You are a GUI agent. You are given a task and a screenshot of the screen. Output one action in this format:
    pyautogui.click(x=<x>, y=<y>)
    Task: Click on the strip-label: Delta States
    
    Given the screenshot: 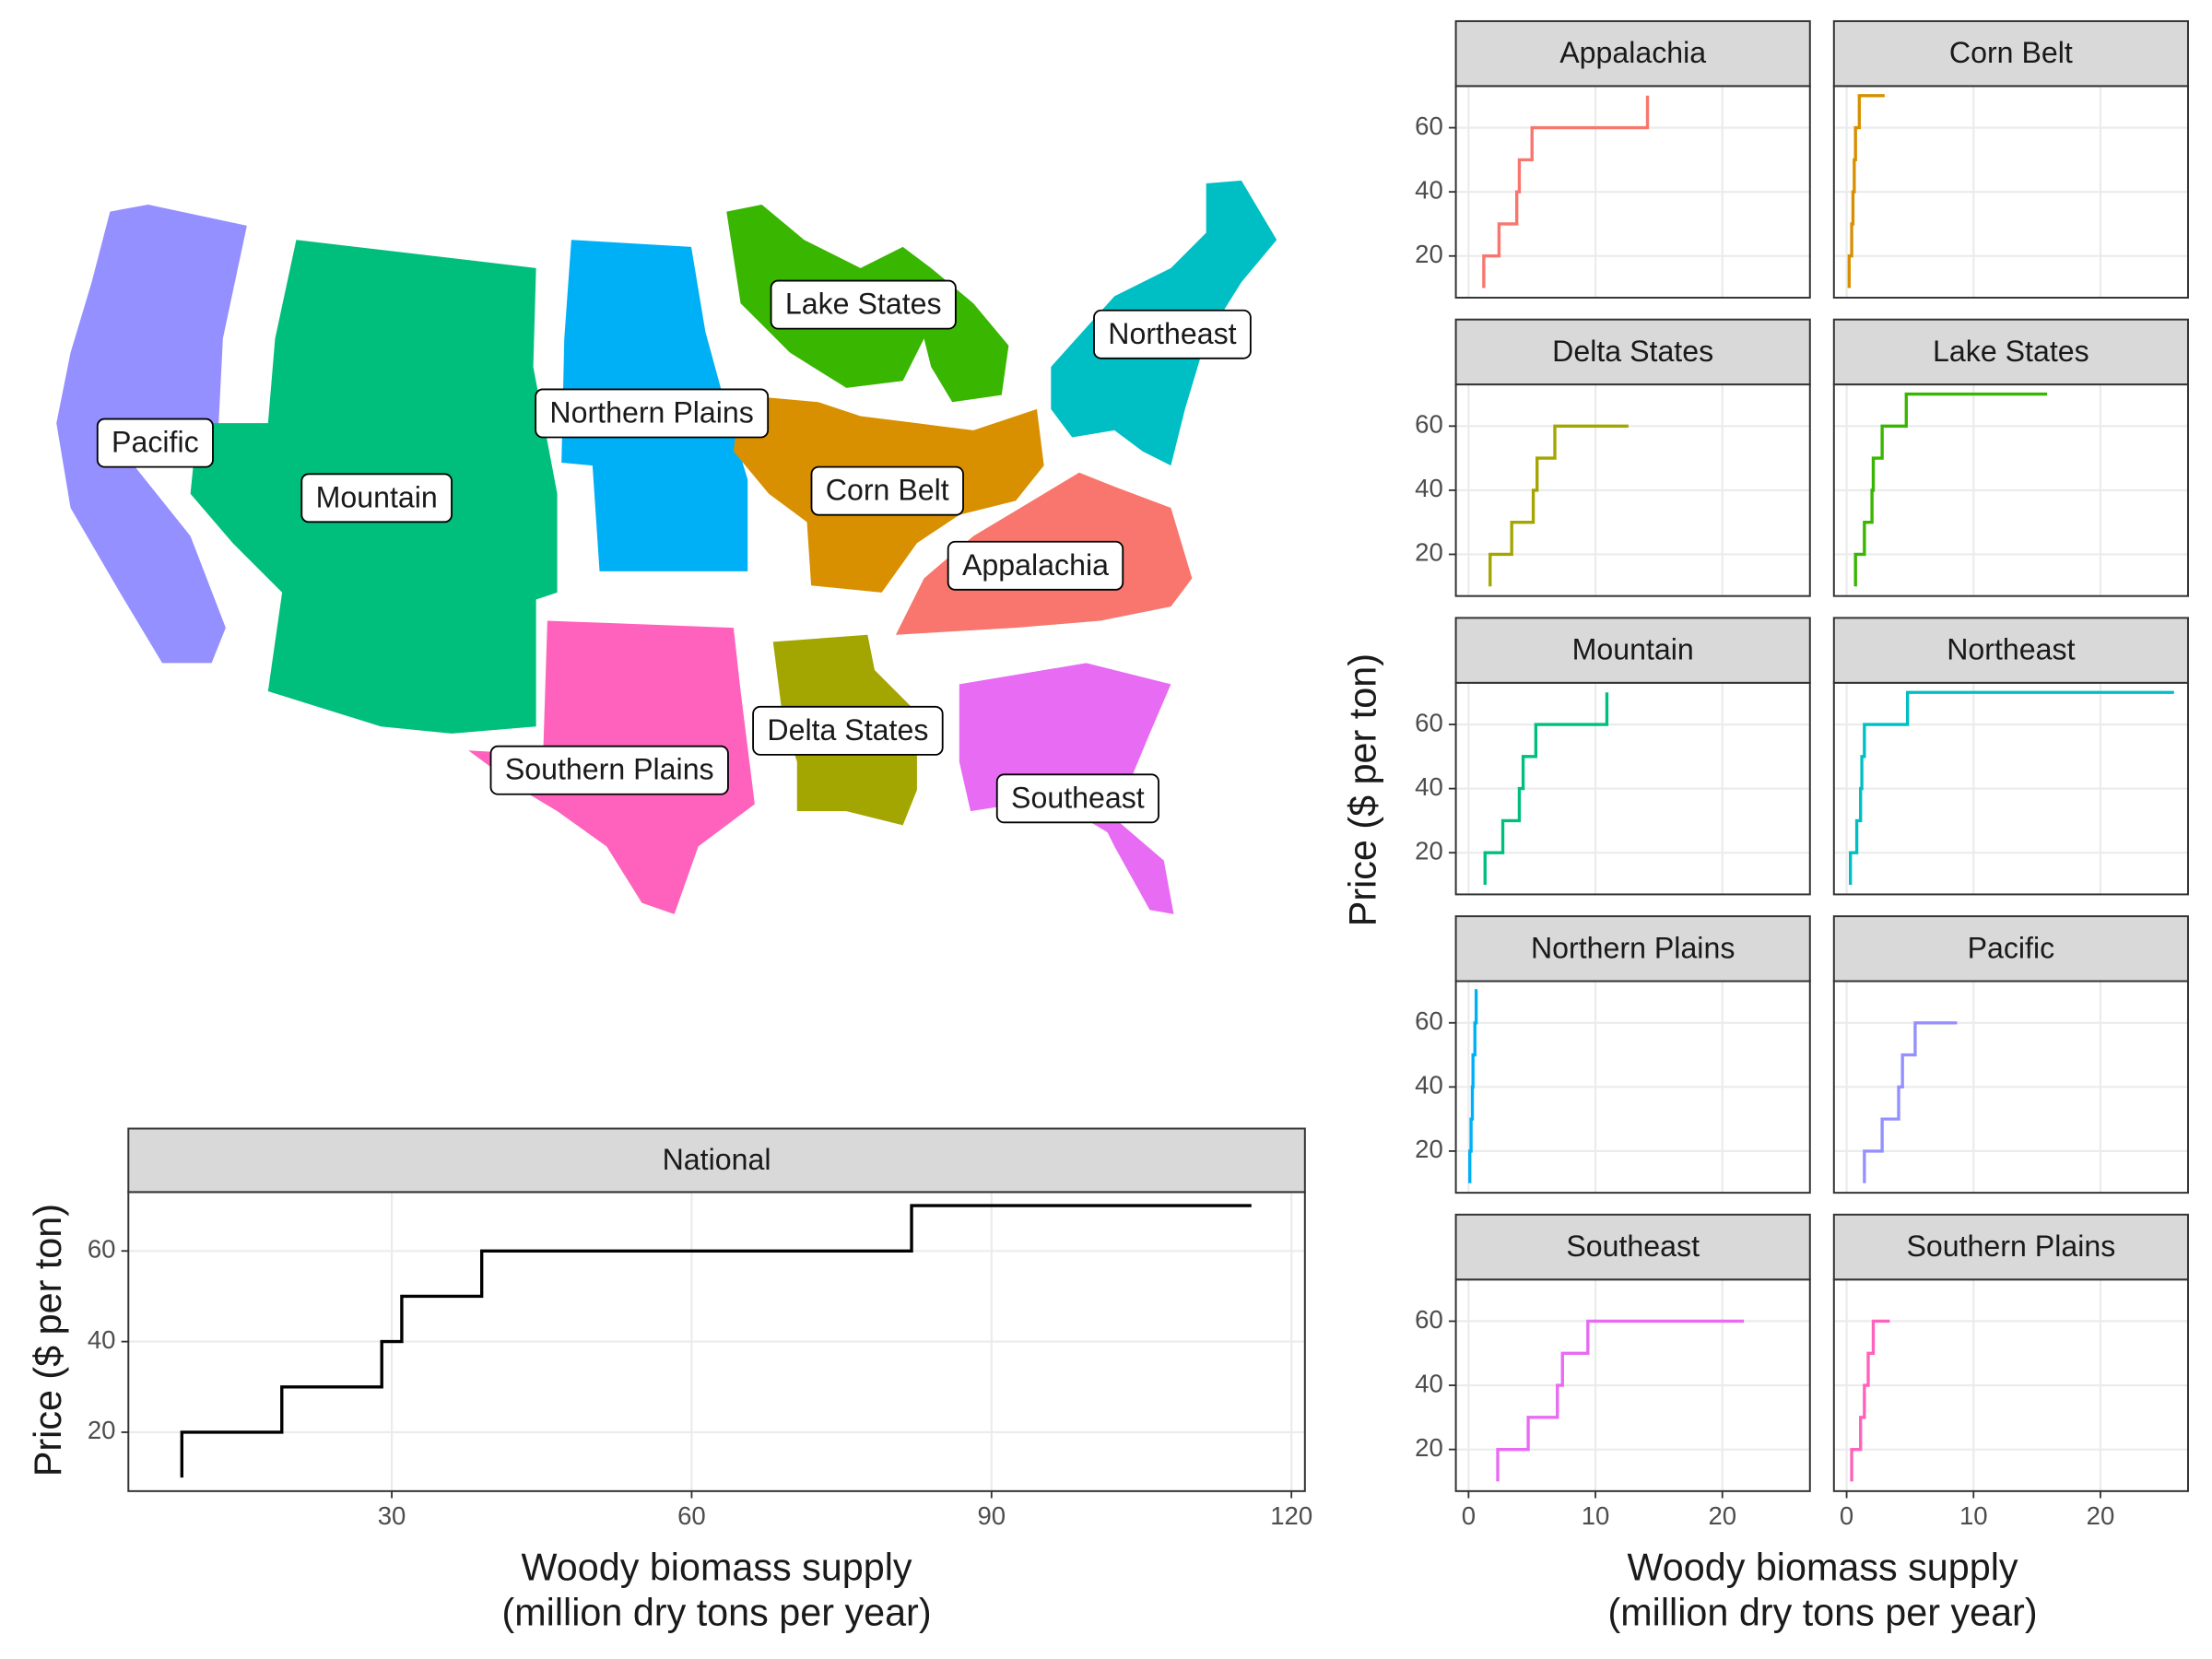 What is the action you would take?
    pyautogui.click(x=1632, y=351)
    